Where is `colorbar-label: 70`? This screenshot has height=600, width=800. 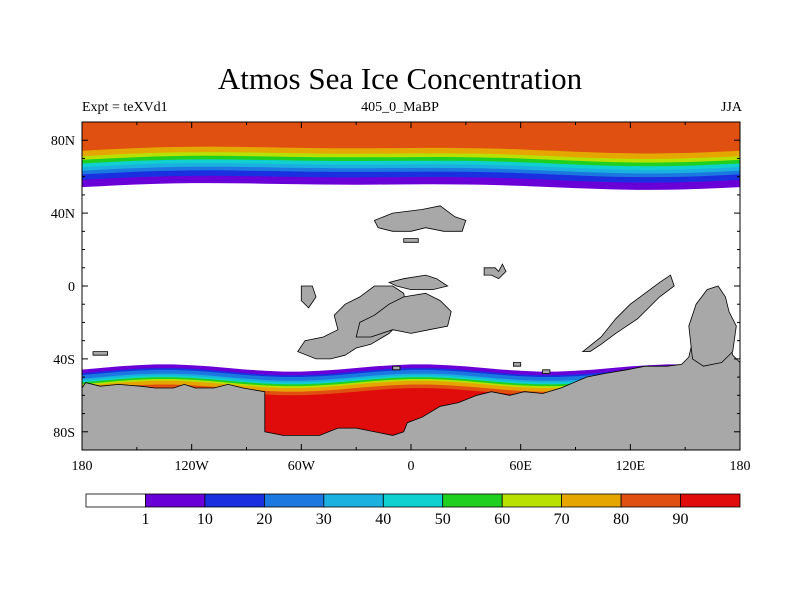
colorbar-label: 70 is located at coordinates (562, 519).